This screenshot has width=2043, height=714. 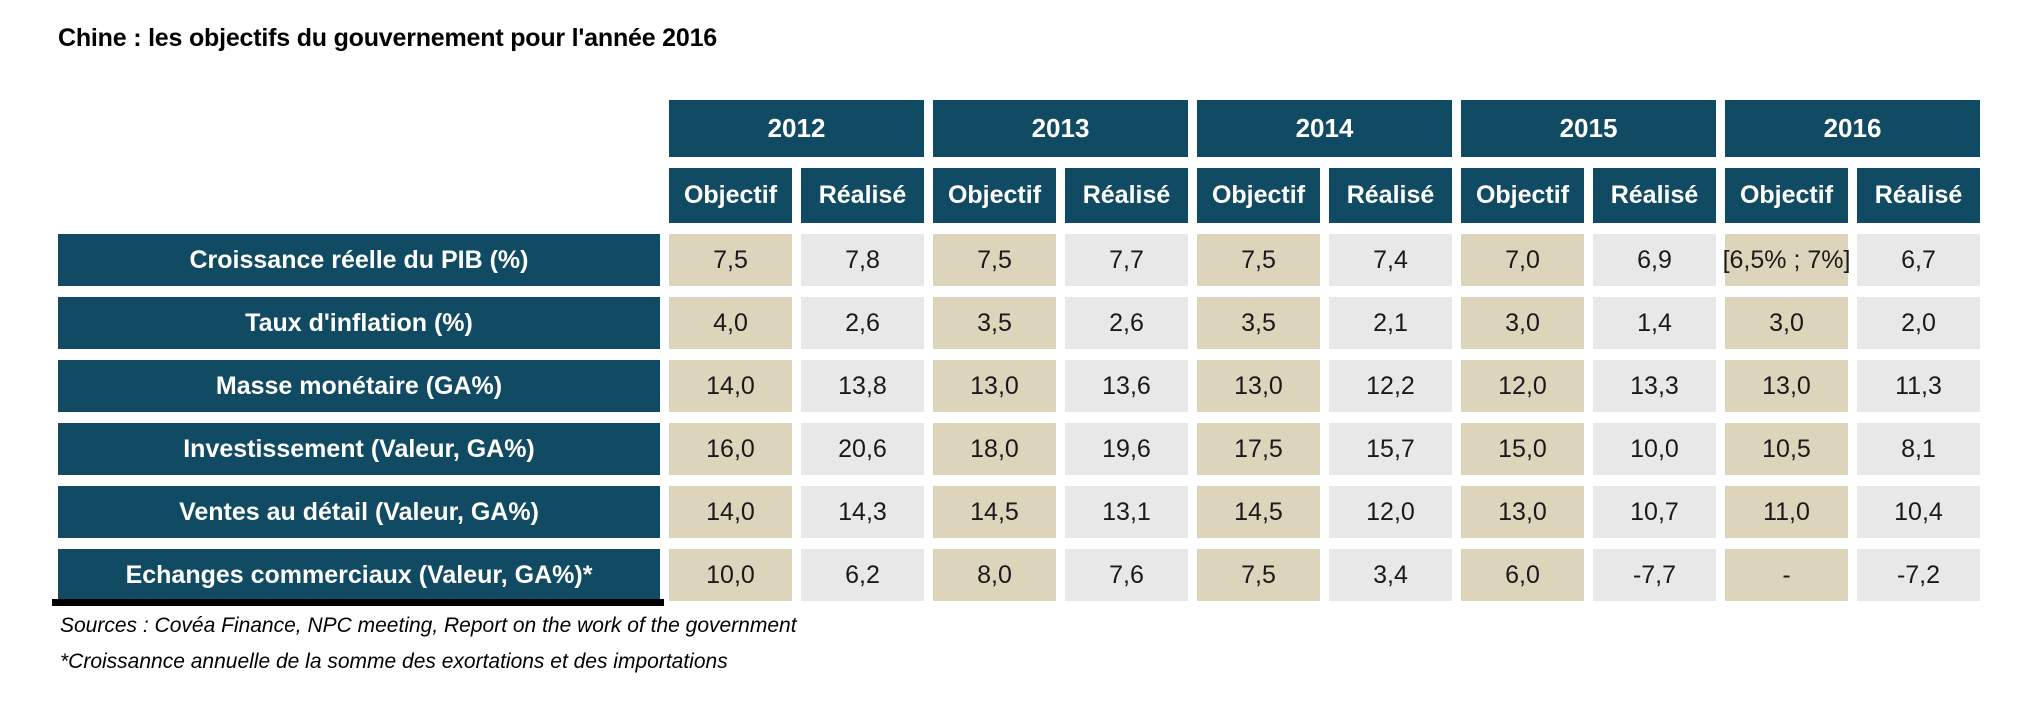 I want to click on table-cell: 2,1, so click(x=1390, y=323).